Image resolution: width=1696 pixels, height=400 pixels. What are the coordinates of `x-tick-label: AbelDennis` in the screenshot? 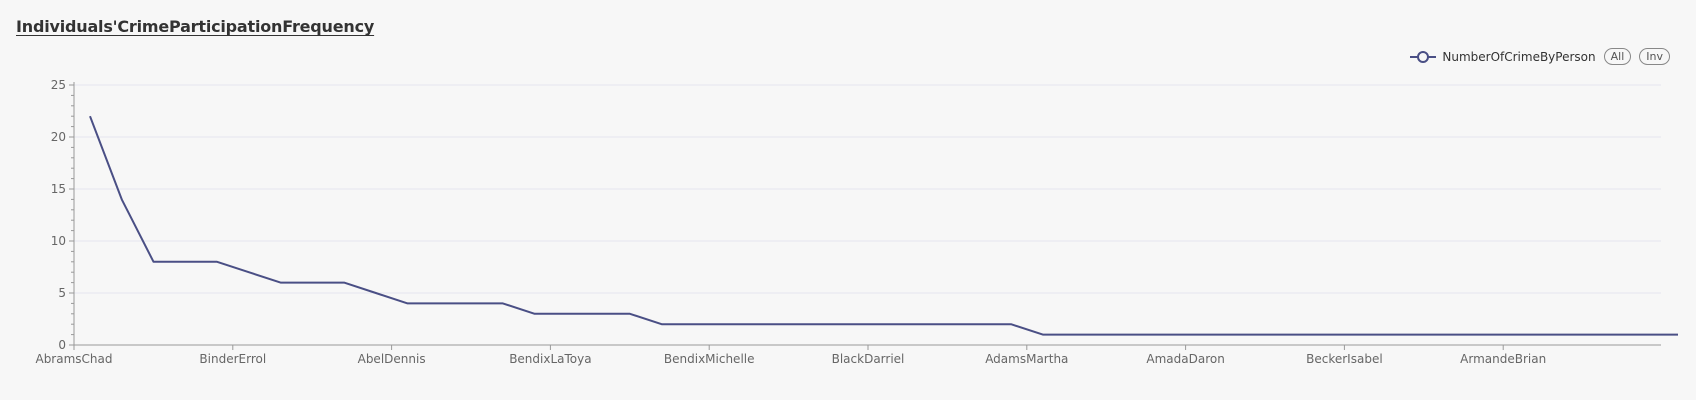 It's located at (392, 359).